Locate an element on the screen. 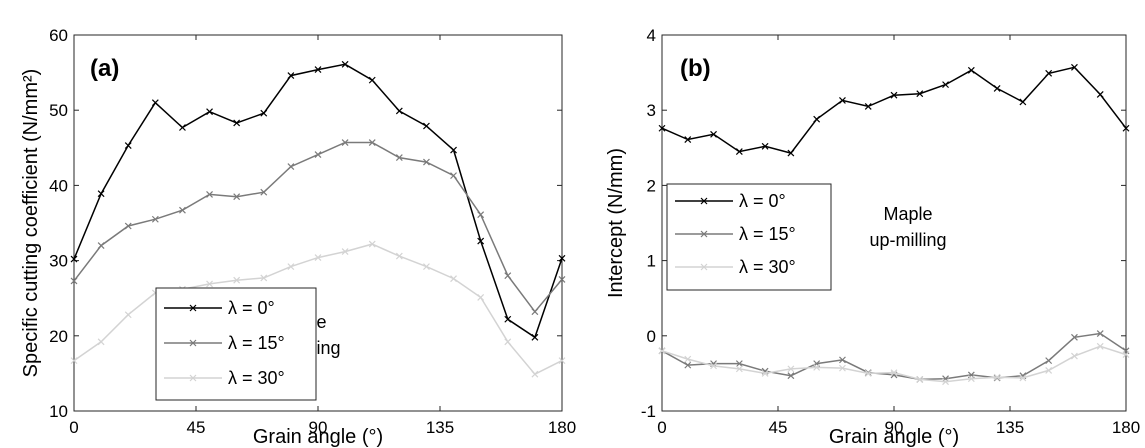  y-tick-label-b: 2 is located at coordinates (651, 185).